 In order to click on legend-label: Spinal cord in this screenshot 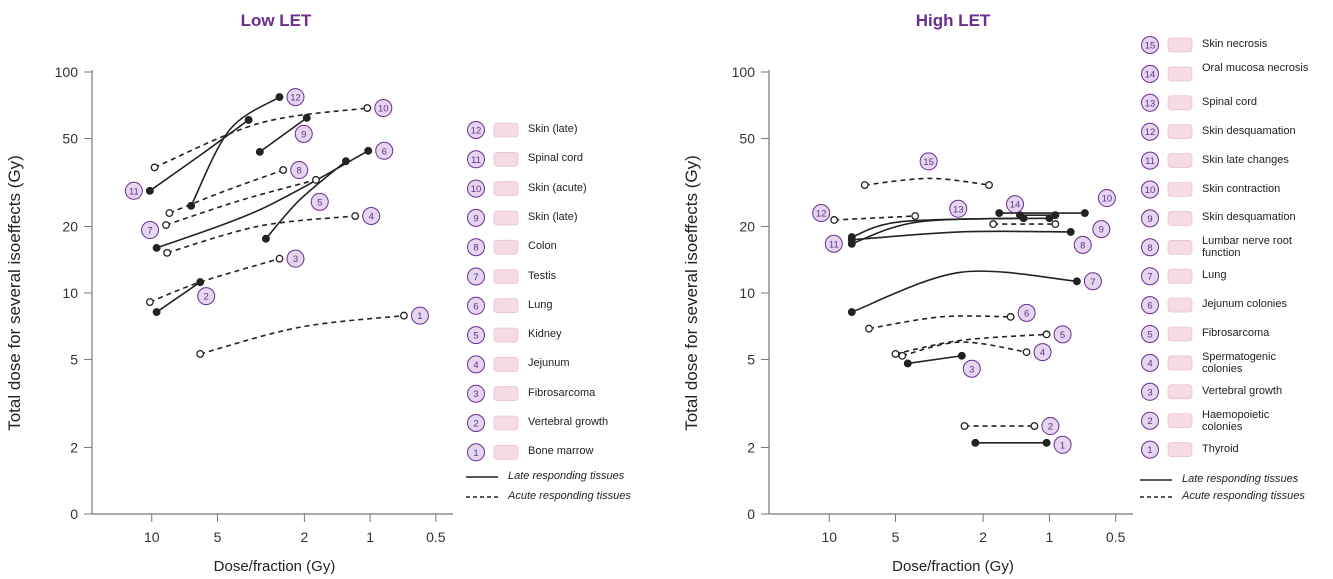, I will do `click(1230, 101)`.